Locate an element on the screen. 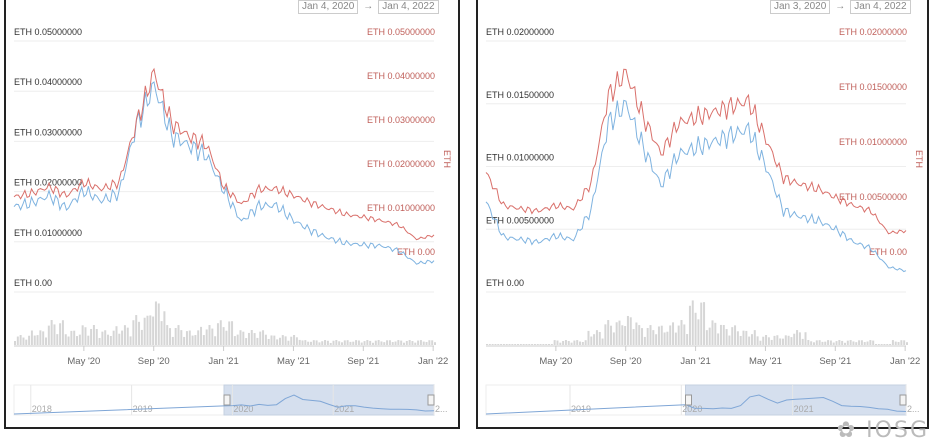 This screenshot has height=443, width=941. right-axis-tick-label: ETH 0.05000000 is located at coordinates (401, 32).